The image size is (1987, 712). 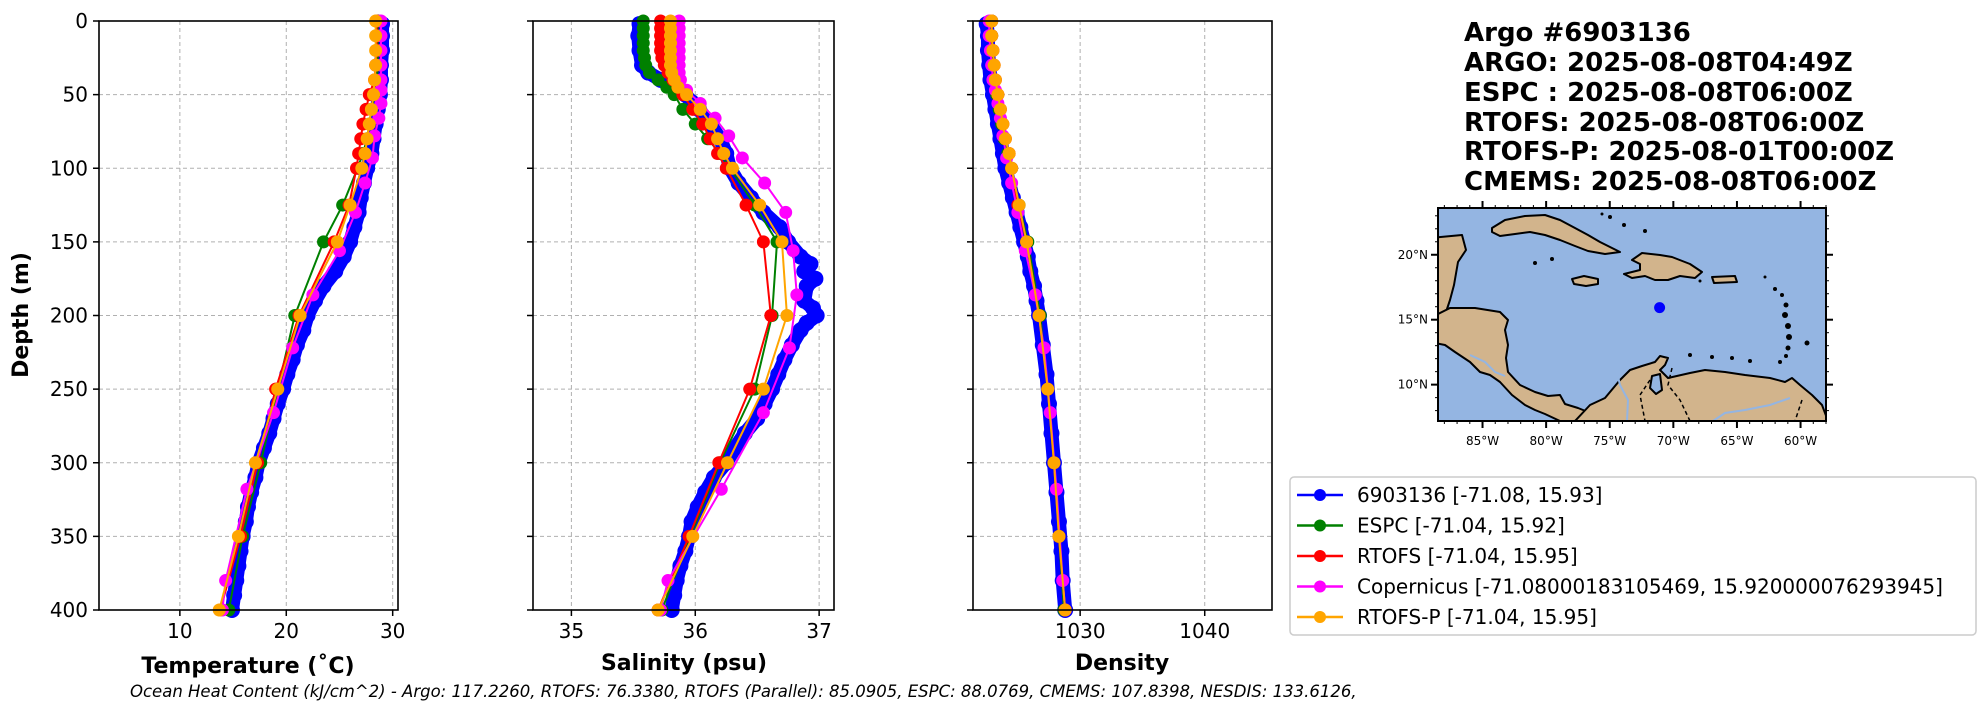 I want to click on legend-label: RTOFS [-71.04, 15.95], so click(x=1467, y=556).